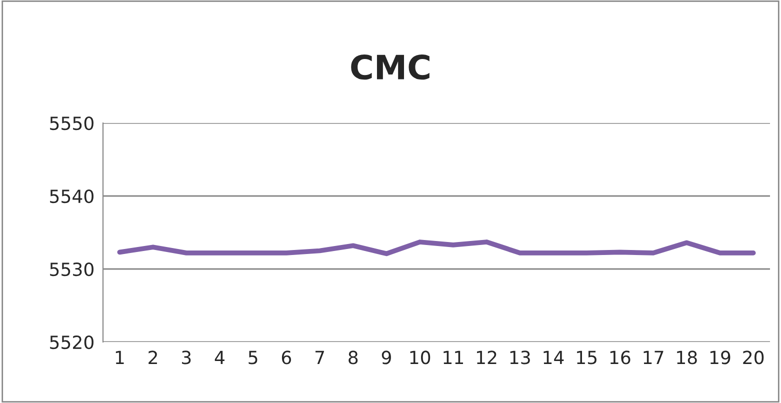 The height and width of the screenshot is (403, 781). Describe the element at coordinates (720, 357) in the screenshot. I see `x-tick-label: 19` at that location.